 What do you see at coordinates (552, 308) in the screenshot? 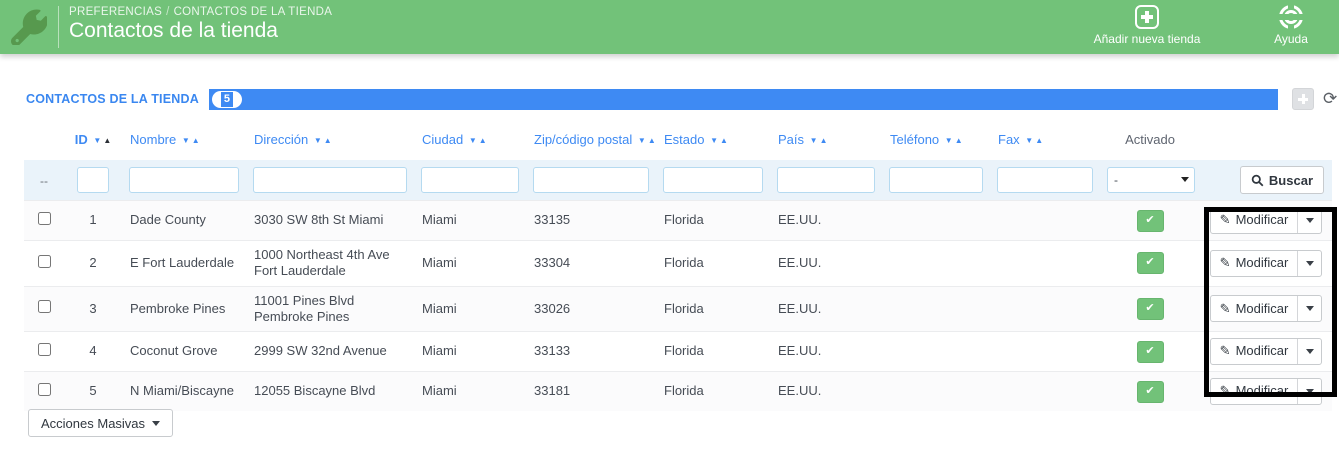
I see `cell-zip: 33026` at bounding box center [552, 308].